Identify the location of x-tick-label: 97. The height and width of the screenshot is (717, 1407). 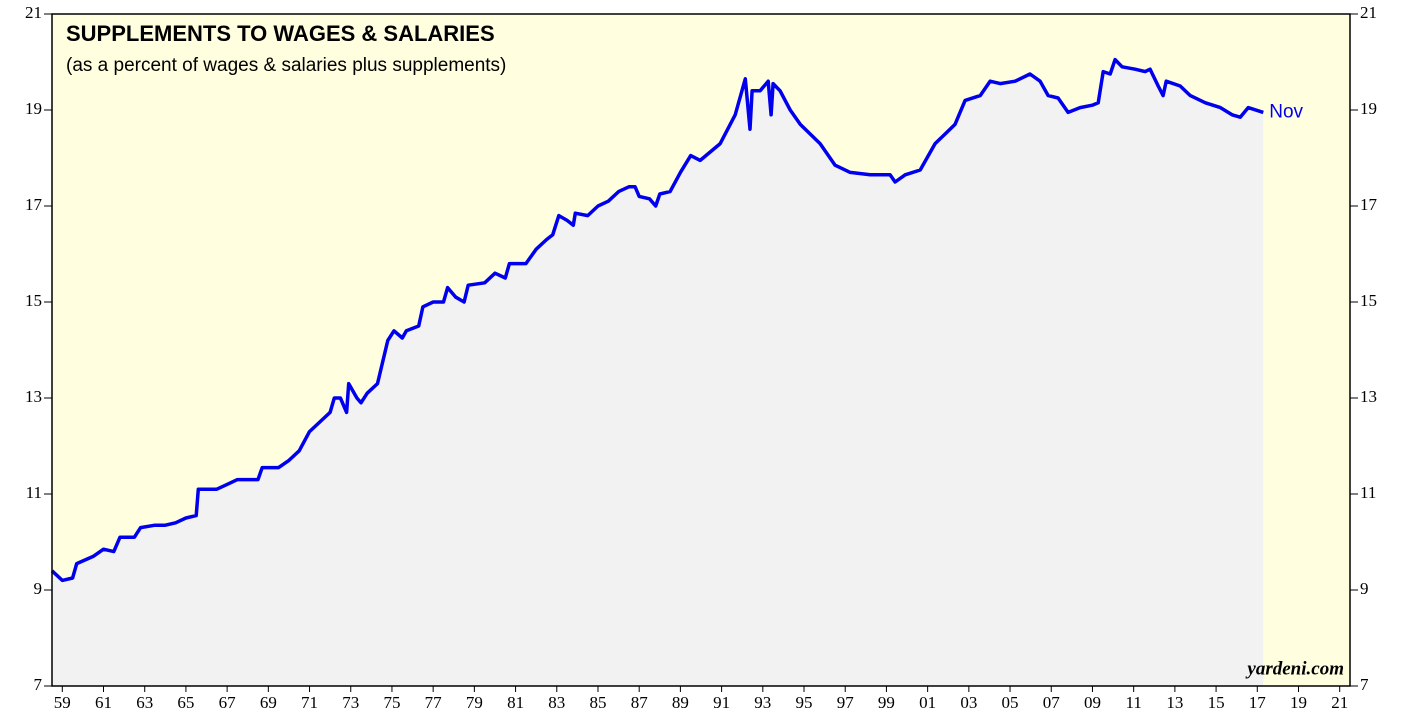
(846, 702).